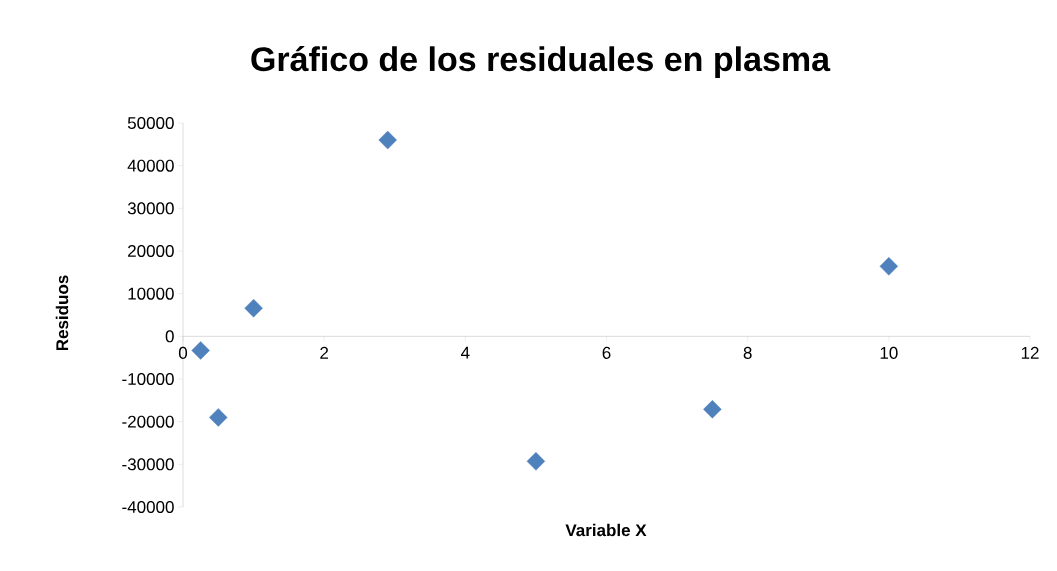 The width and height of the screenshot is (1057, 571). Describe the element at coordinates (183, 352) in the screenshot. I see `x-tick-label: 0` at that location.